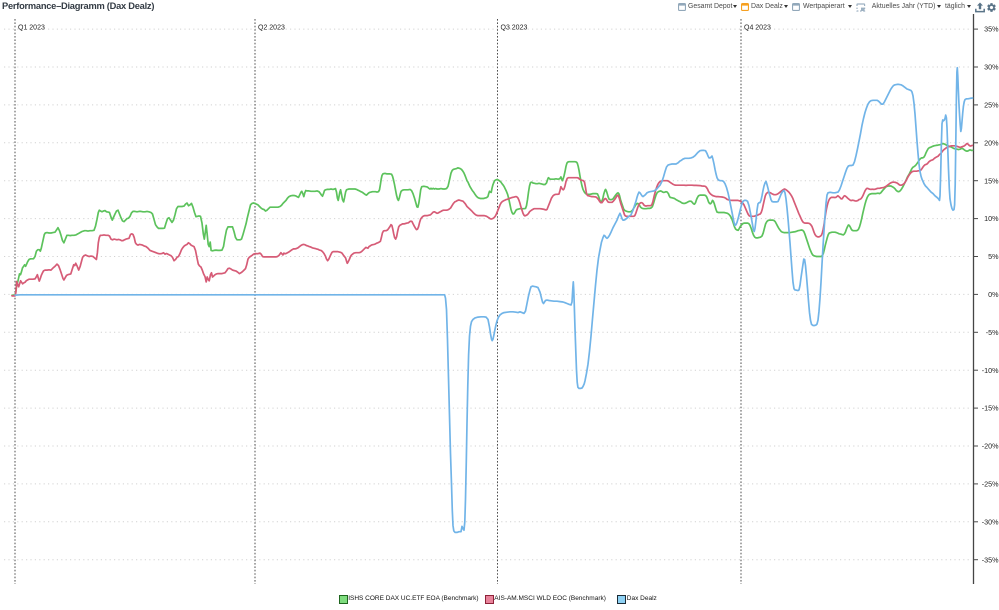 The width and height of the screenshot is (999, 610). I want to click on svg-text: -5%, so click(992, 332).